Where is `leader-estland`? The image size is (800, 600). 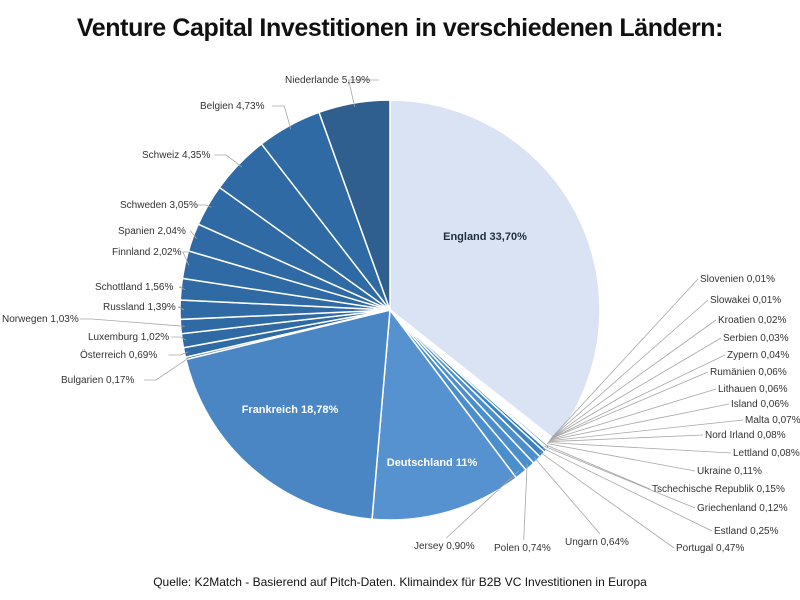 leader-estland is located at coordinates (627, 489).